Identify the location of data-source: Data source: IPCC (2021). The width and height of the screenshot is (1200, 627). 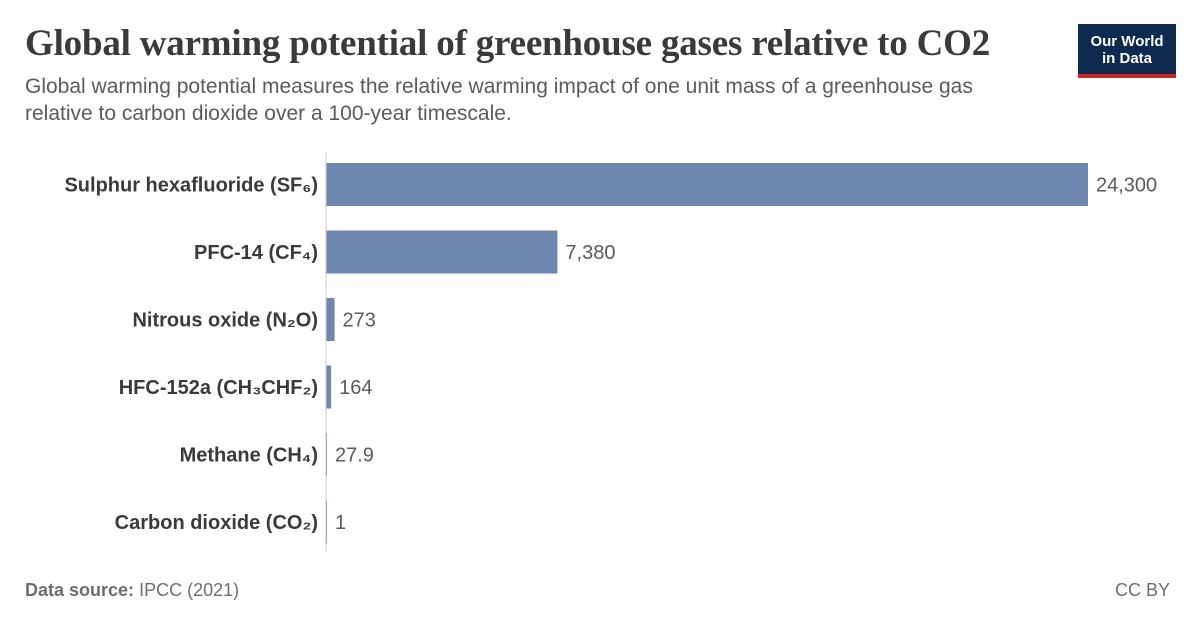
(132, 590).